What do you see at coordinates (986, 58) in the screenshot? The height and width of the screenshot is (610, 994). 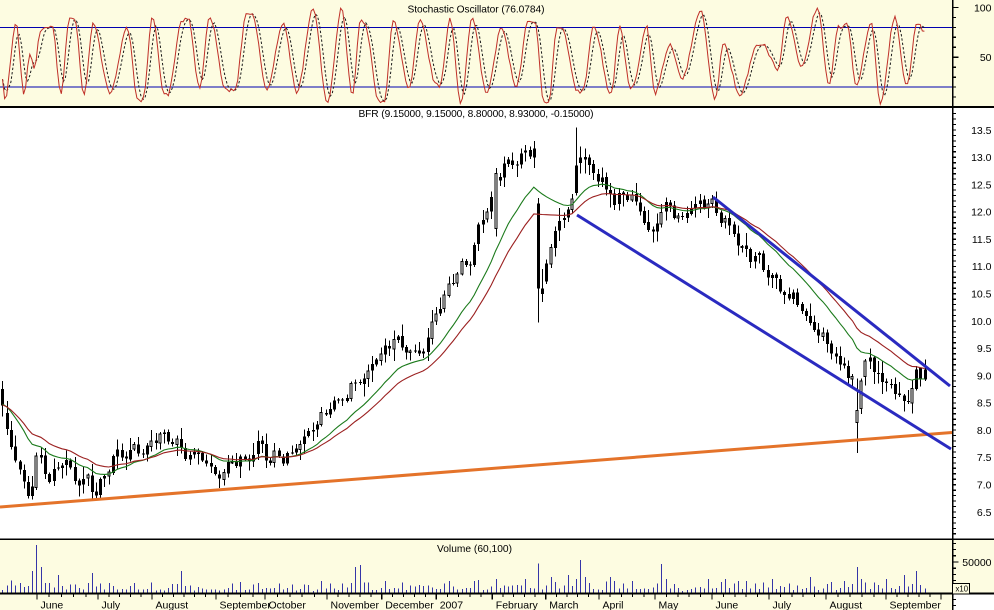 I see `svg-text: 50` at bounding box center [986, 58].